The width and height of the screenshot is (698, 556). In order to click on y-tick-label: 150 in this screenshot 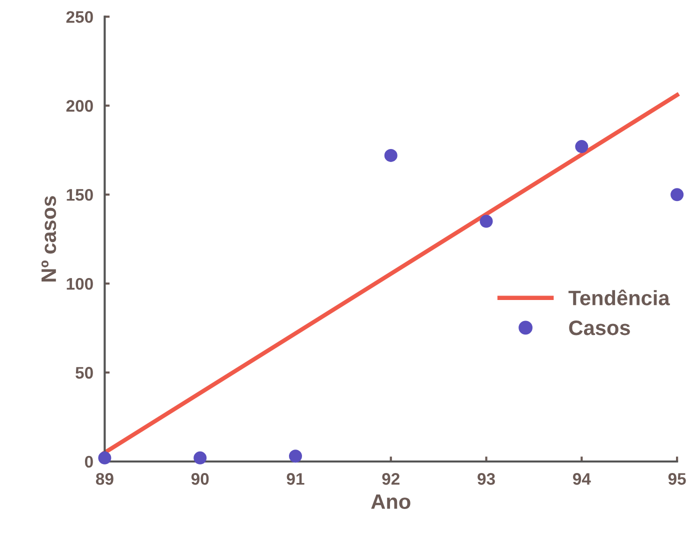, I will do `click(79, 195)`.